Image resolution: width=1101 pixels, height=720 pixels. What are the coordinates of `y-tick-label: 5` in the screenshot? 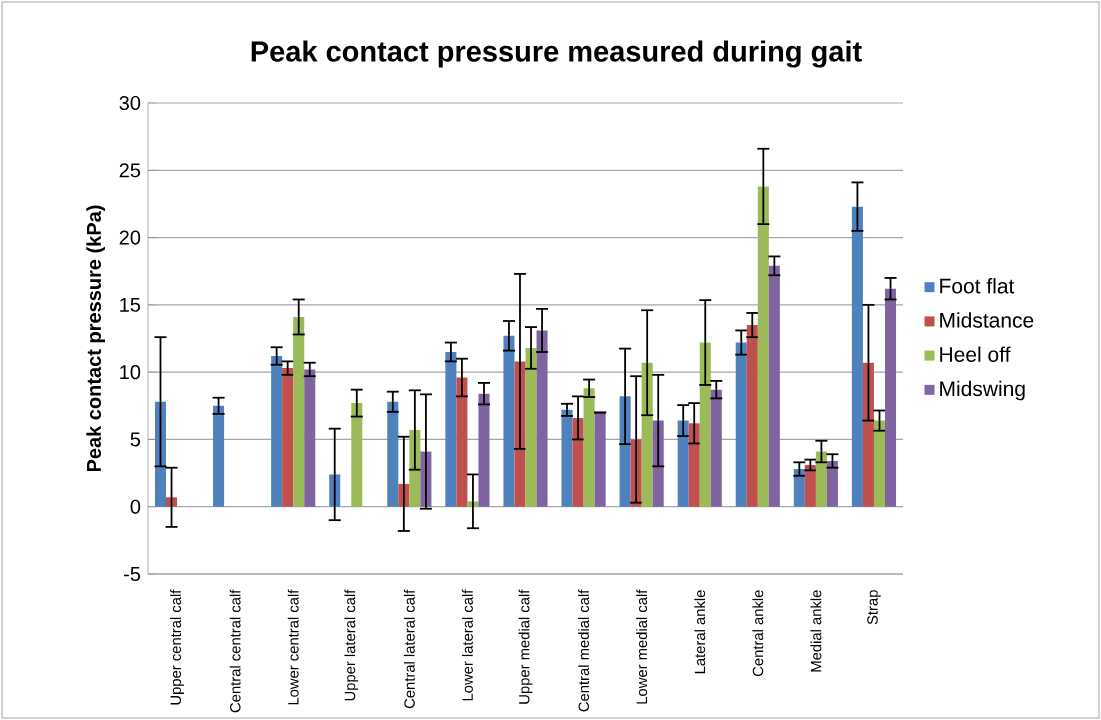 It's located at (135, 439).